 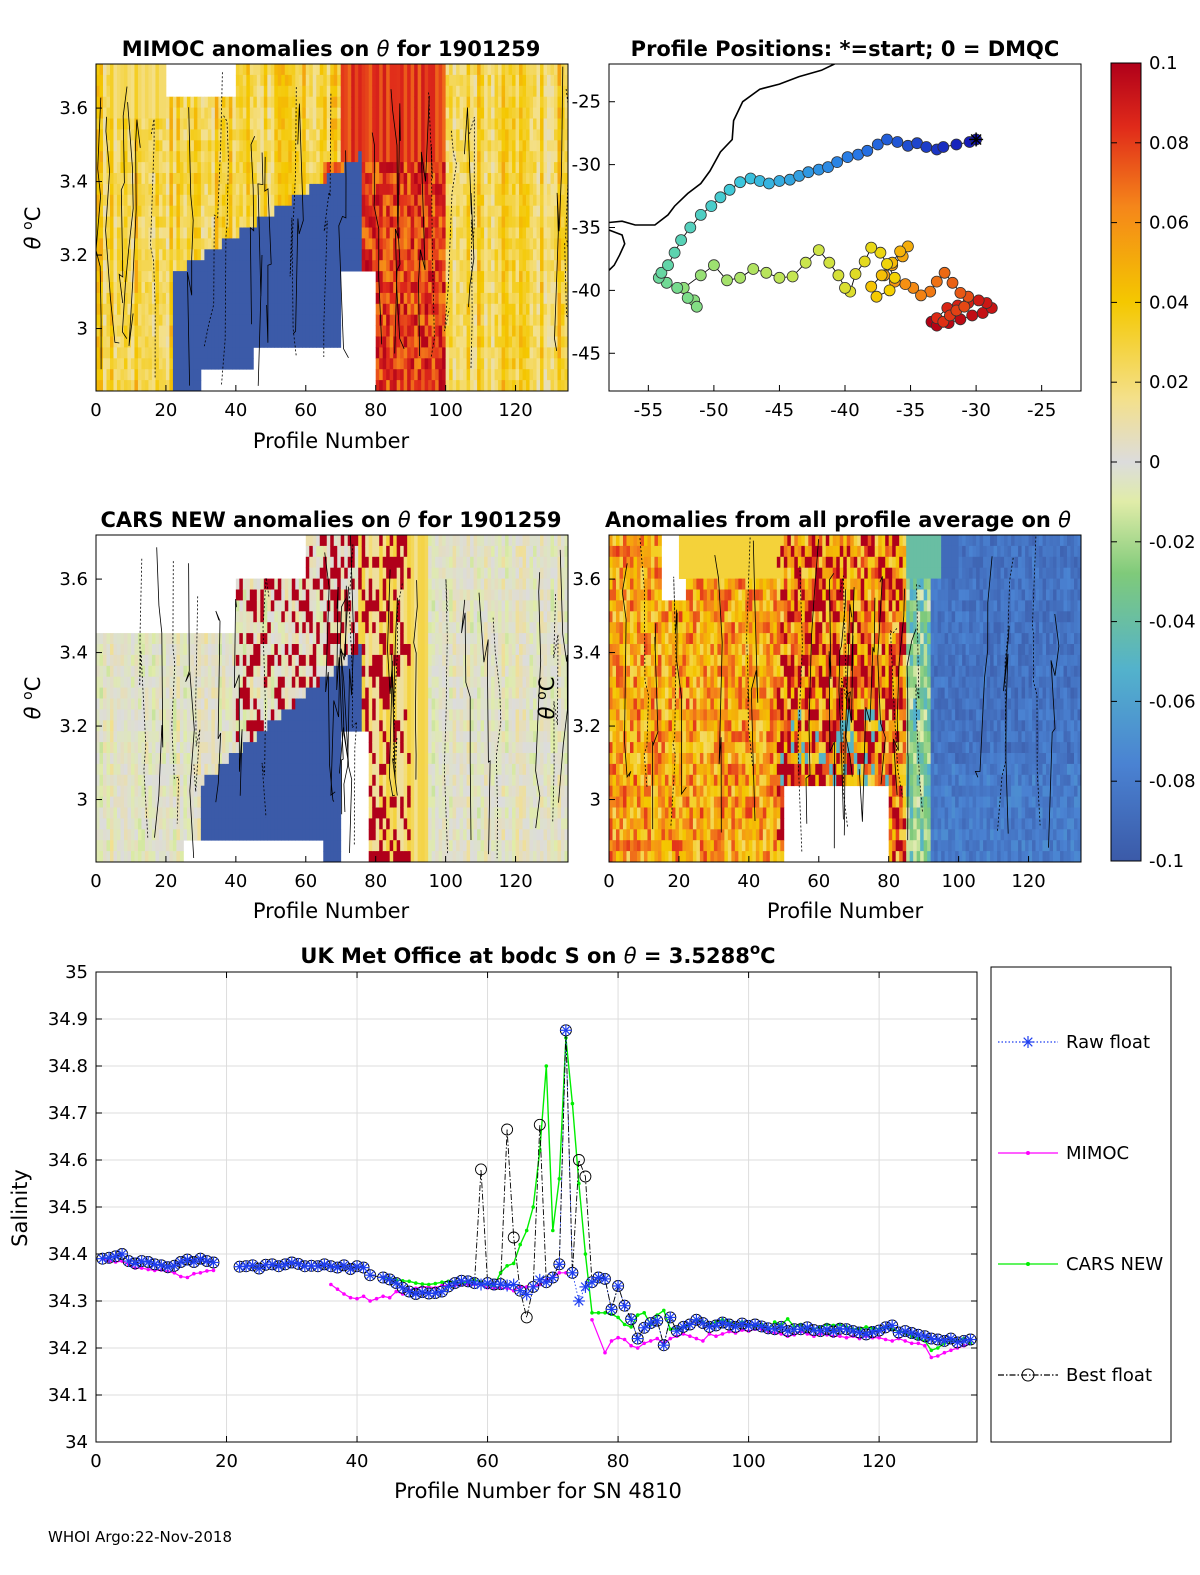 I want to click on profile-position-marker, so click(x=687, y=297).